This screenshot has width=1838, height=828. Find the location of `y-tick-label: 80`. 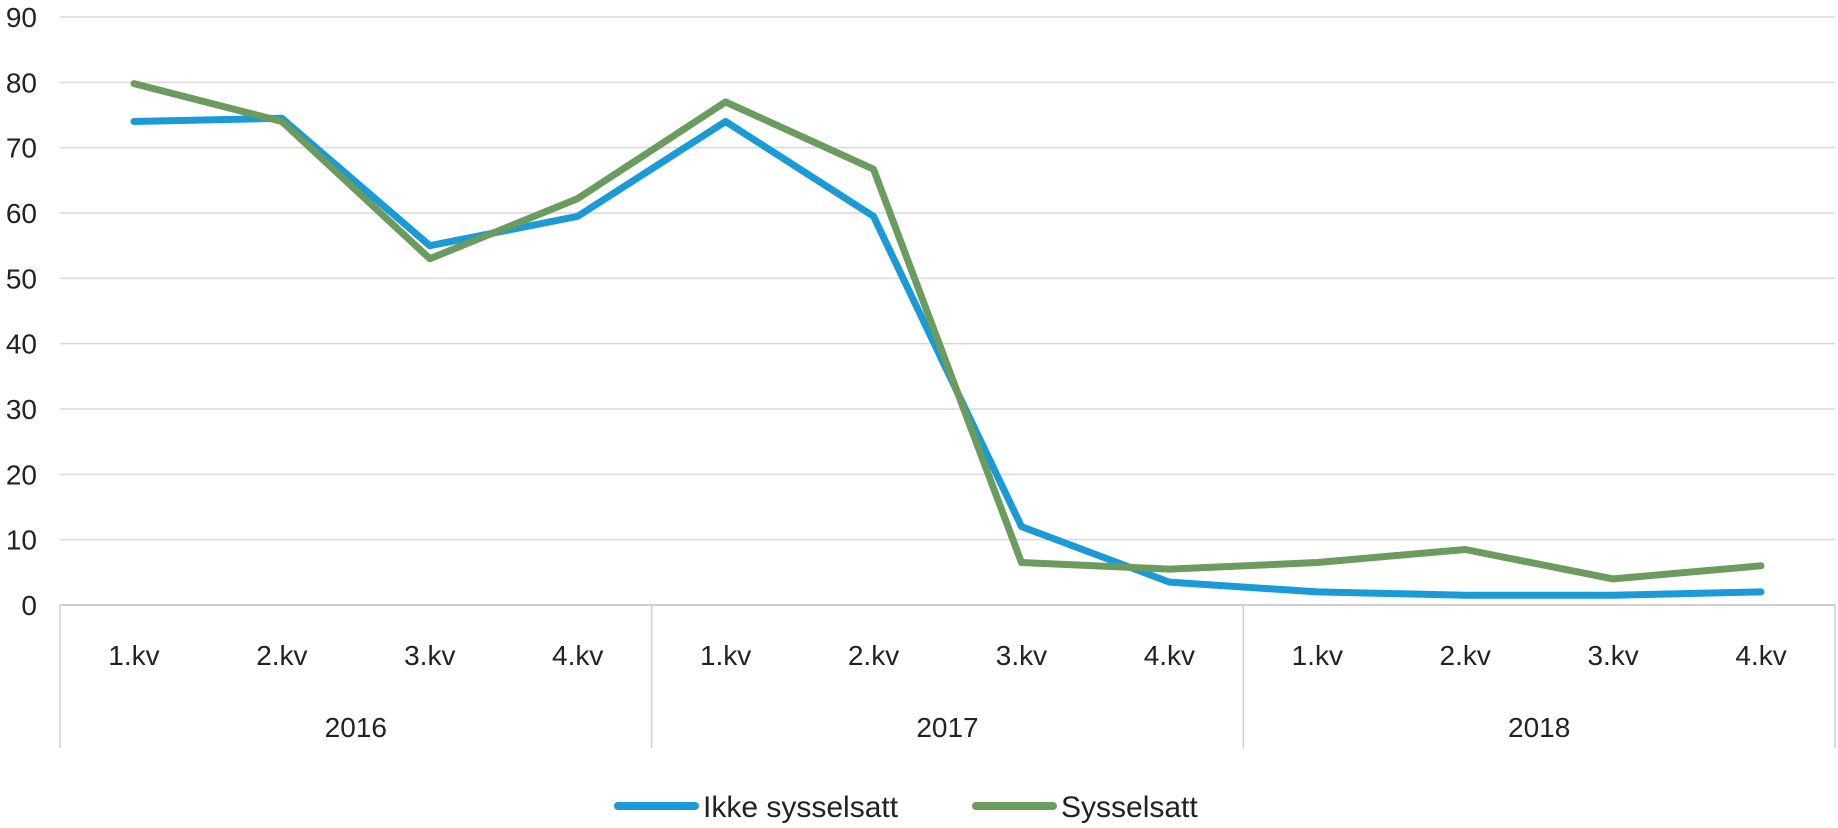

y-tick-label: 80 is located at coordinates (21, 82).